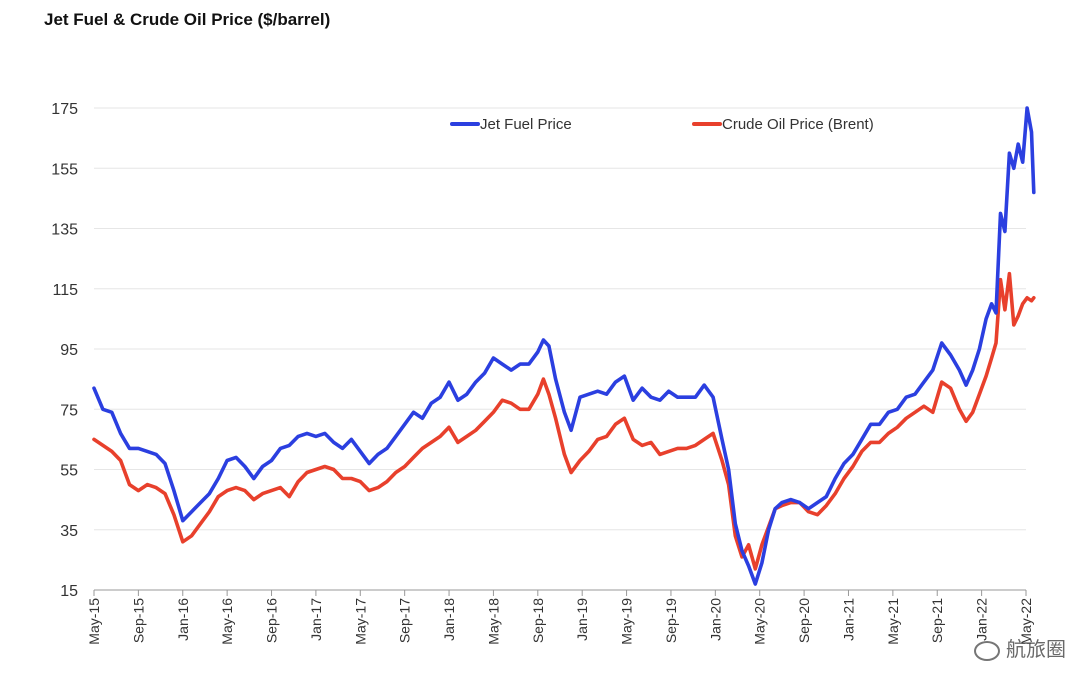 The width and height of the screenshot is (1080, 690). What do you see at coordinates (69, 531) in the screenshot?
I see `y-tick-label: 35` at bounding box center [69, 531].